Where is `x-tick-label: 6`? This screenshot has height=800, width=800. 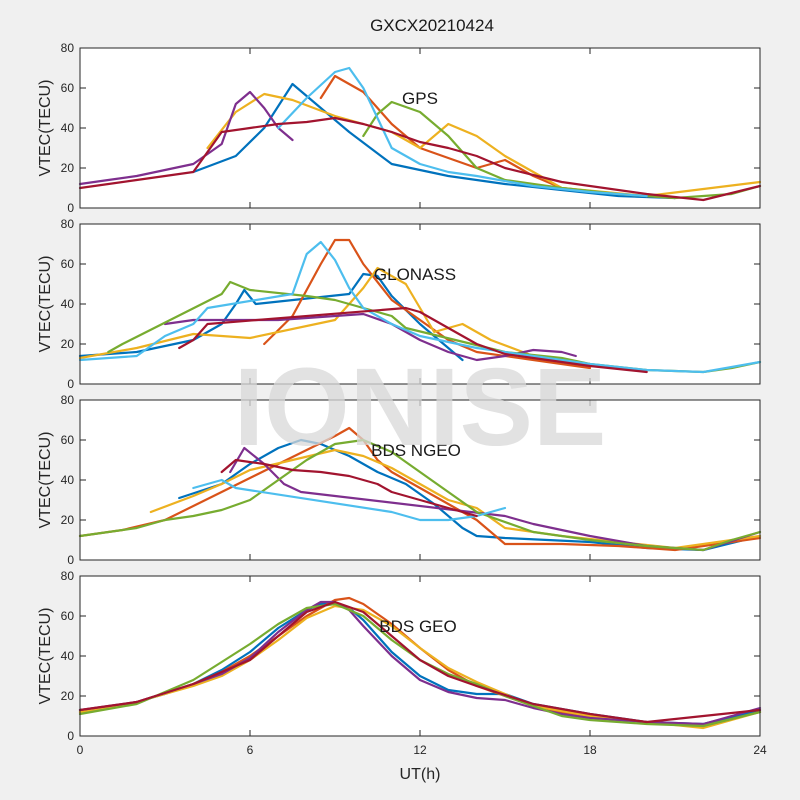 x-tick-label: 6 is located at coordinates (250, 750).